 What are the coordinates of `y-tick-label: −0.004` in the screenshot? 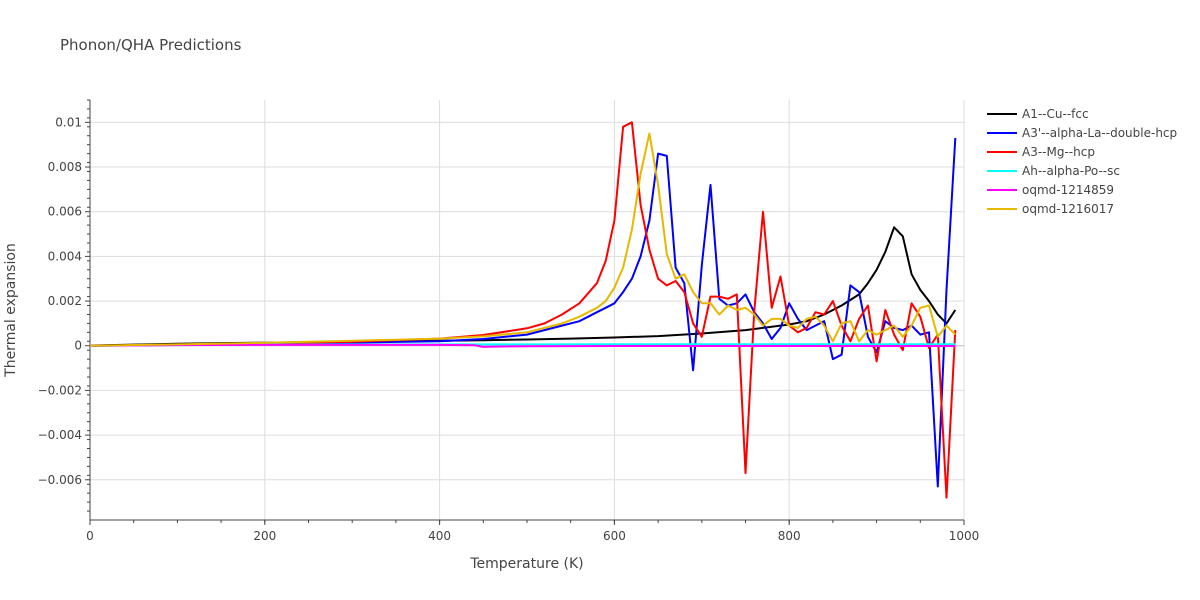 It's located at (60, 435).